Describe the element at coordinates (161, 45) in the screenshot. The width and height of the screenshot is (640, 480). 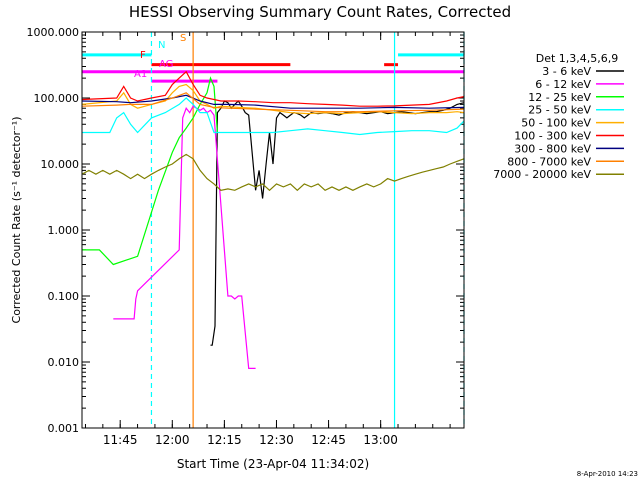
I see `flag-label-n: N` at that location.